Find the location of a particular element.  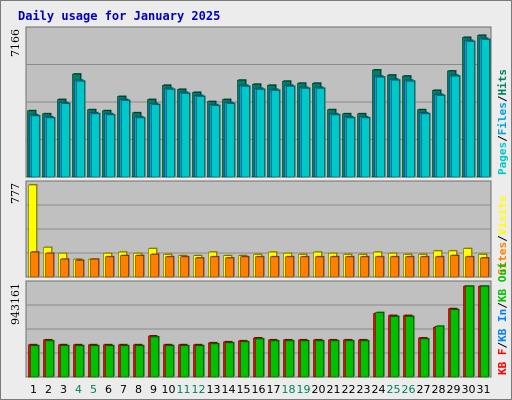

chart-title: Daily usage for January 2025 is located at coordinates (119, 16).